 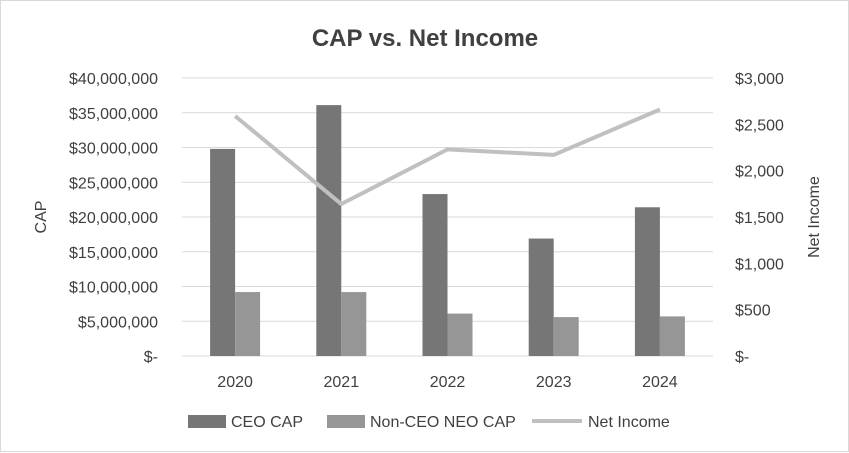 I want to click on y-tick-label: $20,000,000, so click(x=113, y=218).